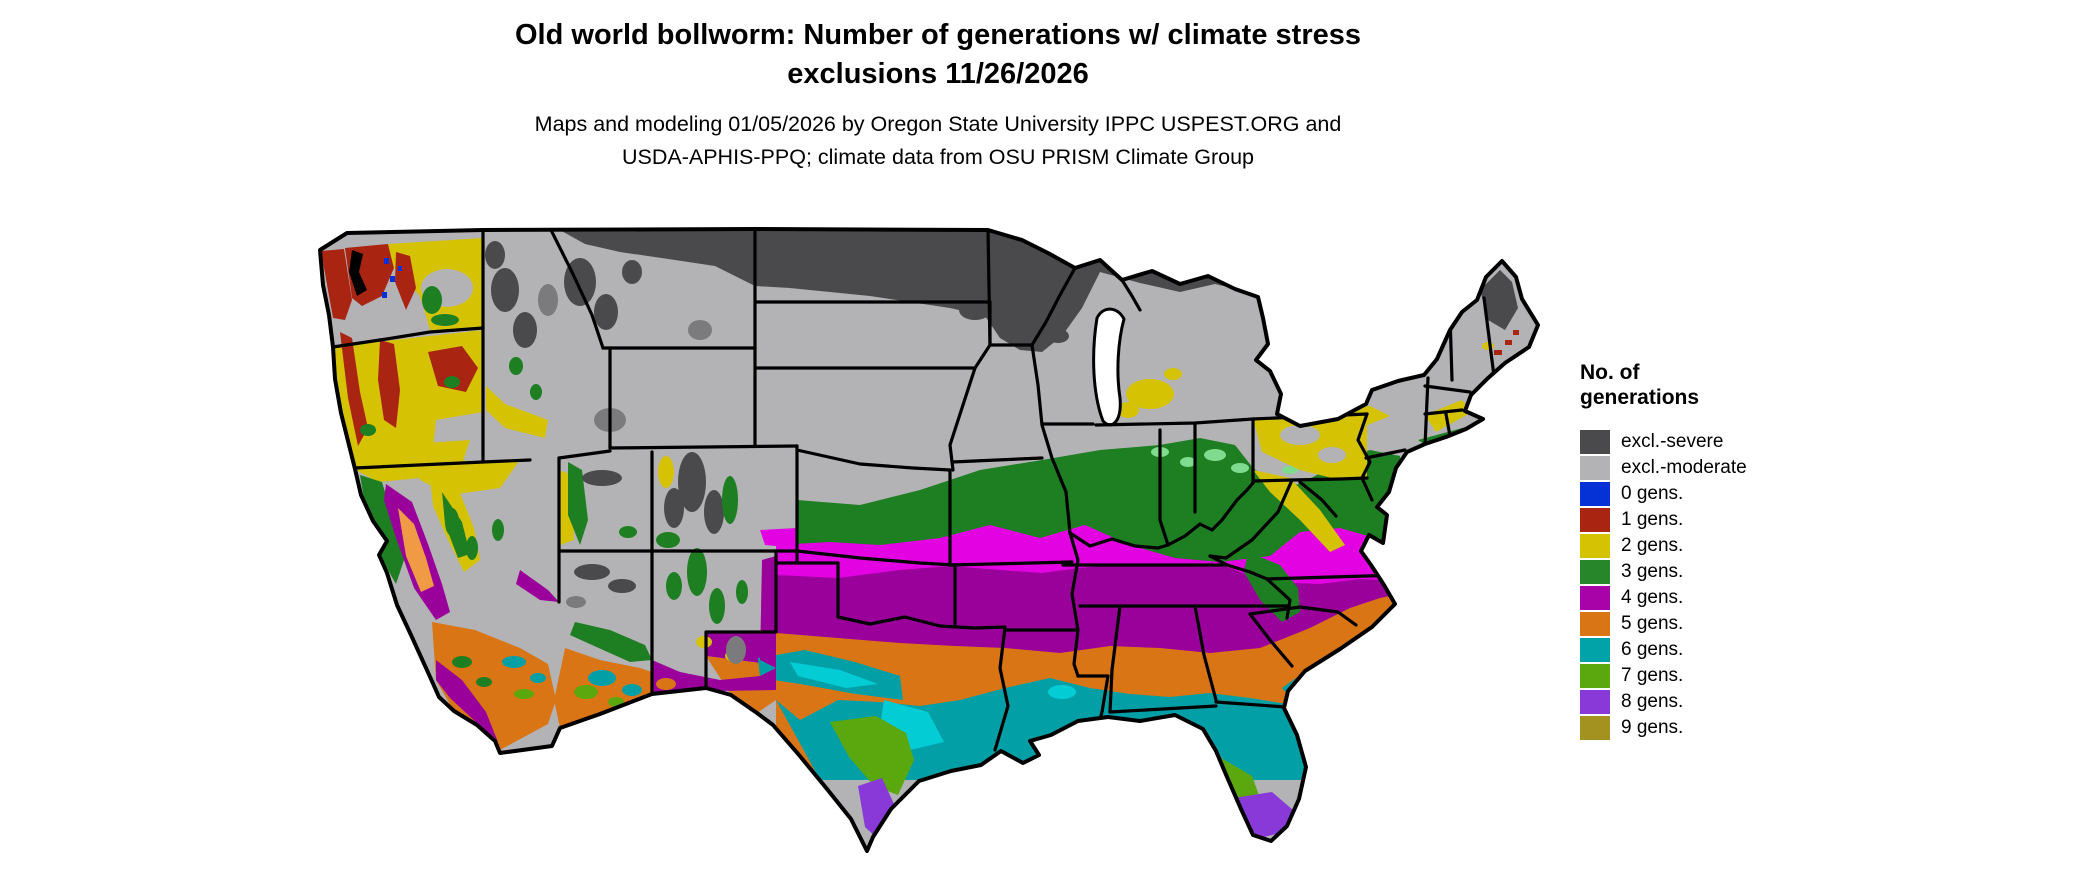  What do you see at coordinates (1730, 728) in the screenshot?
I see `legend-item-9-gens: 9 gens.` at bounding box center [1730, 728].